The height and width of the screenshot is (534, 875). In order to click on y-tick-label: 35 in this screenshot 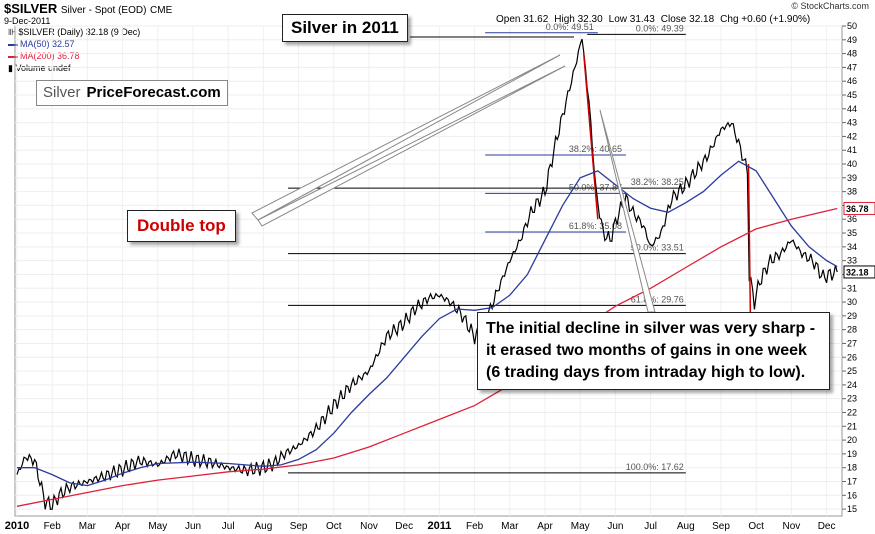, I will do `click(852, 233)`.